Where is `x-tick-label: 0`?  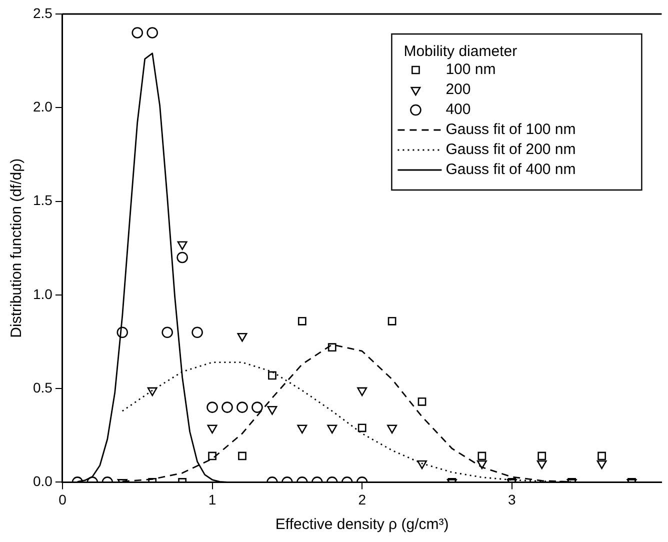 x-tick-label: 0 is located at coordinates (62, 499).